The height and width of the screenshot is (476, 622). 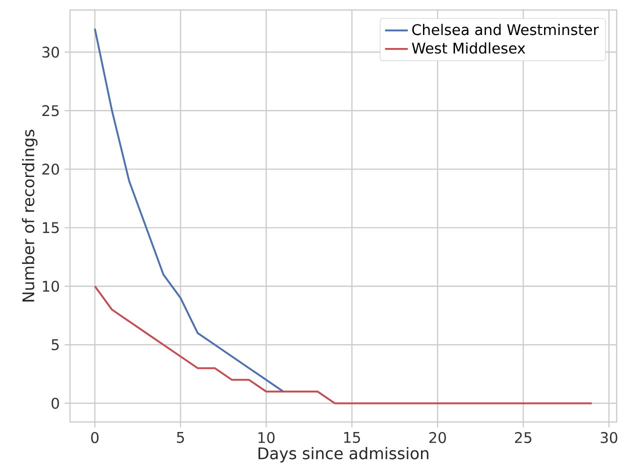 I want to click on x-axis-title: Days since admission, so click(x=343, y=454).